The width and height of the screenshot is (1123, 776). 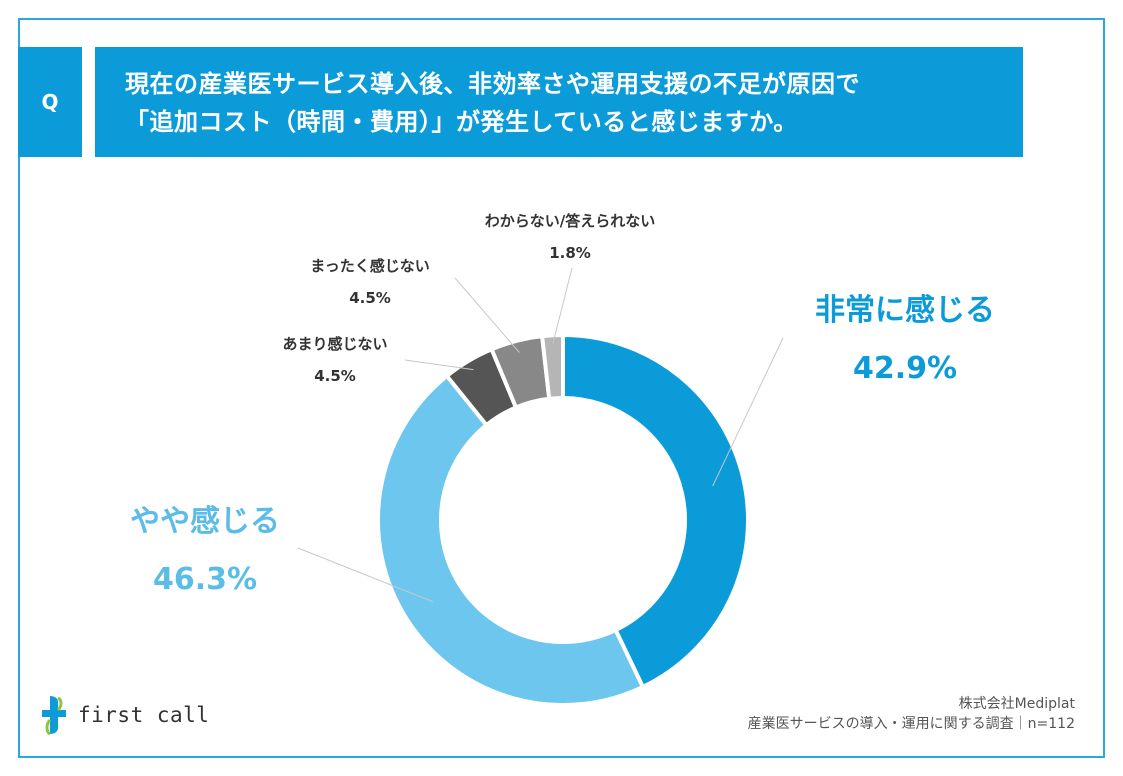 I want to click on question-line-1: 現在の産業医サービス導入後、非効率さや運用支援の不足が原因で, so click(x=492, y=84).